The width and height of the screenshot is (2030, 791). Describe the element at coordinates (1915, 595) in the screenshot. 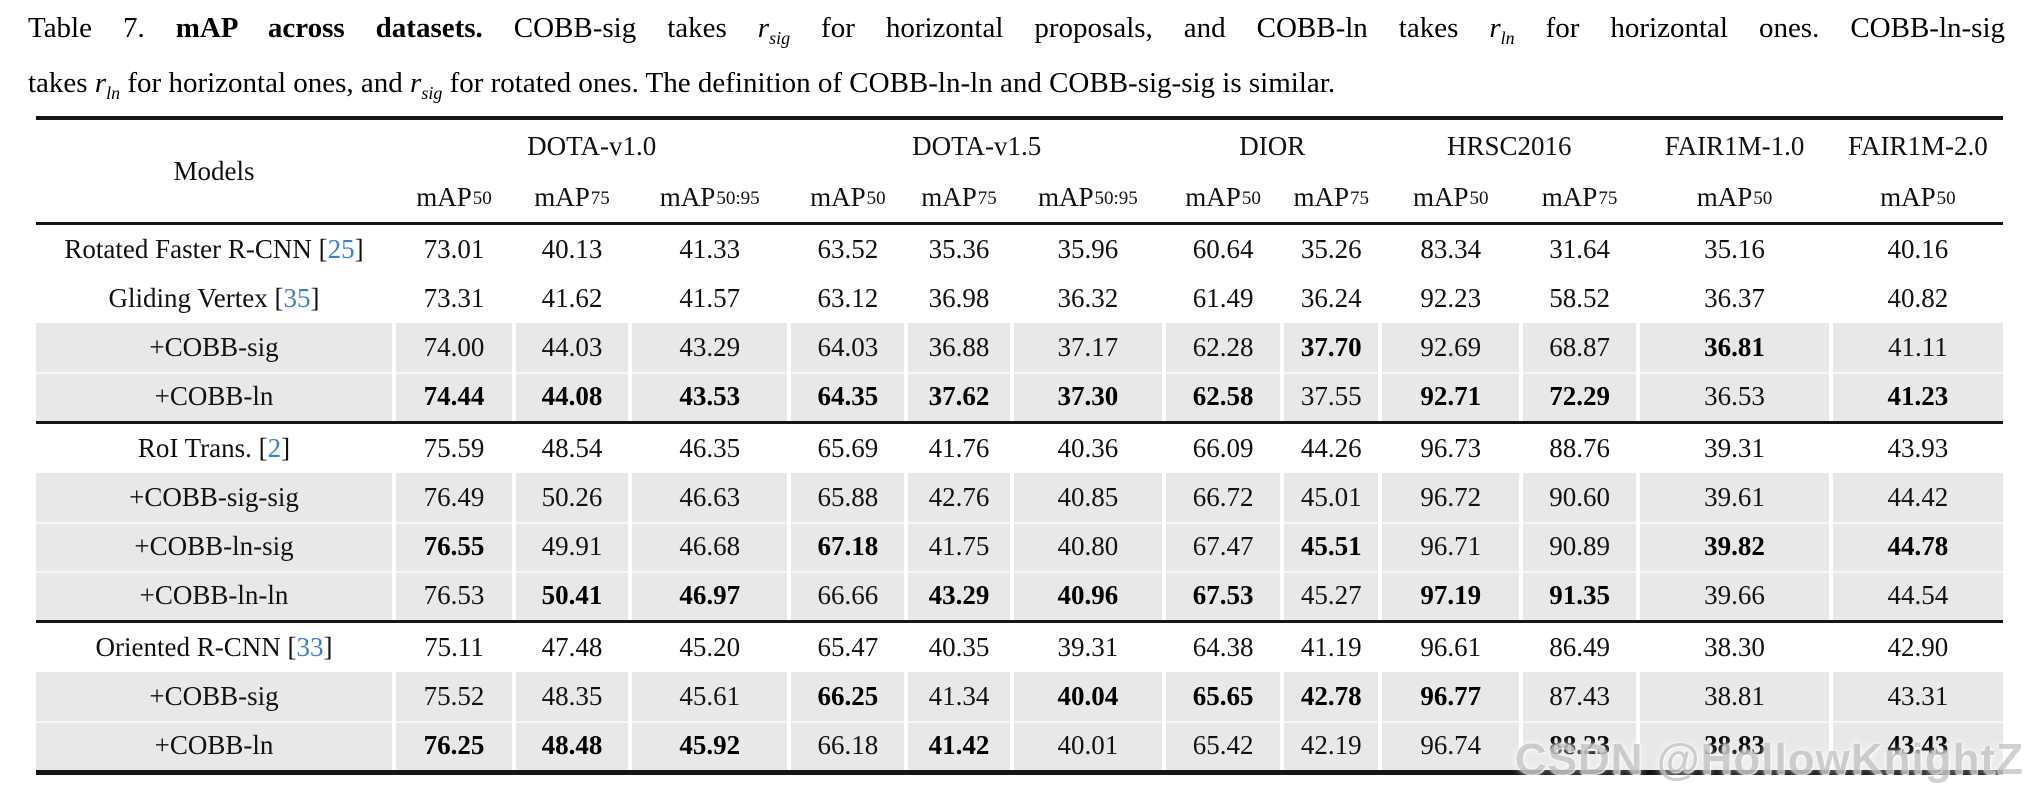

I see `value-cell: 44.54` at that location.